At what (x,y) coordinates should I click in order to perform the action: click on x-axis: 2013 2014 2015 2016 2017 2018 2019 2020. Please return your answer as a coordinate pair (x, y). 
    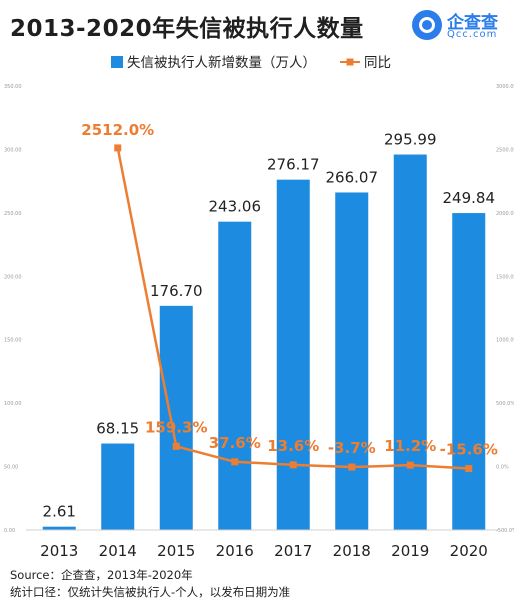
    Looking at the image, I should click on (262, 544).